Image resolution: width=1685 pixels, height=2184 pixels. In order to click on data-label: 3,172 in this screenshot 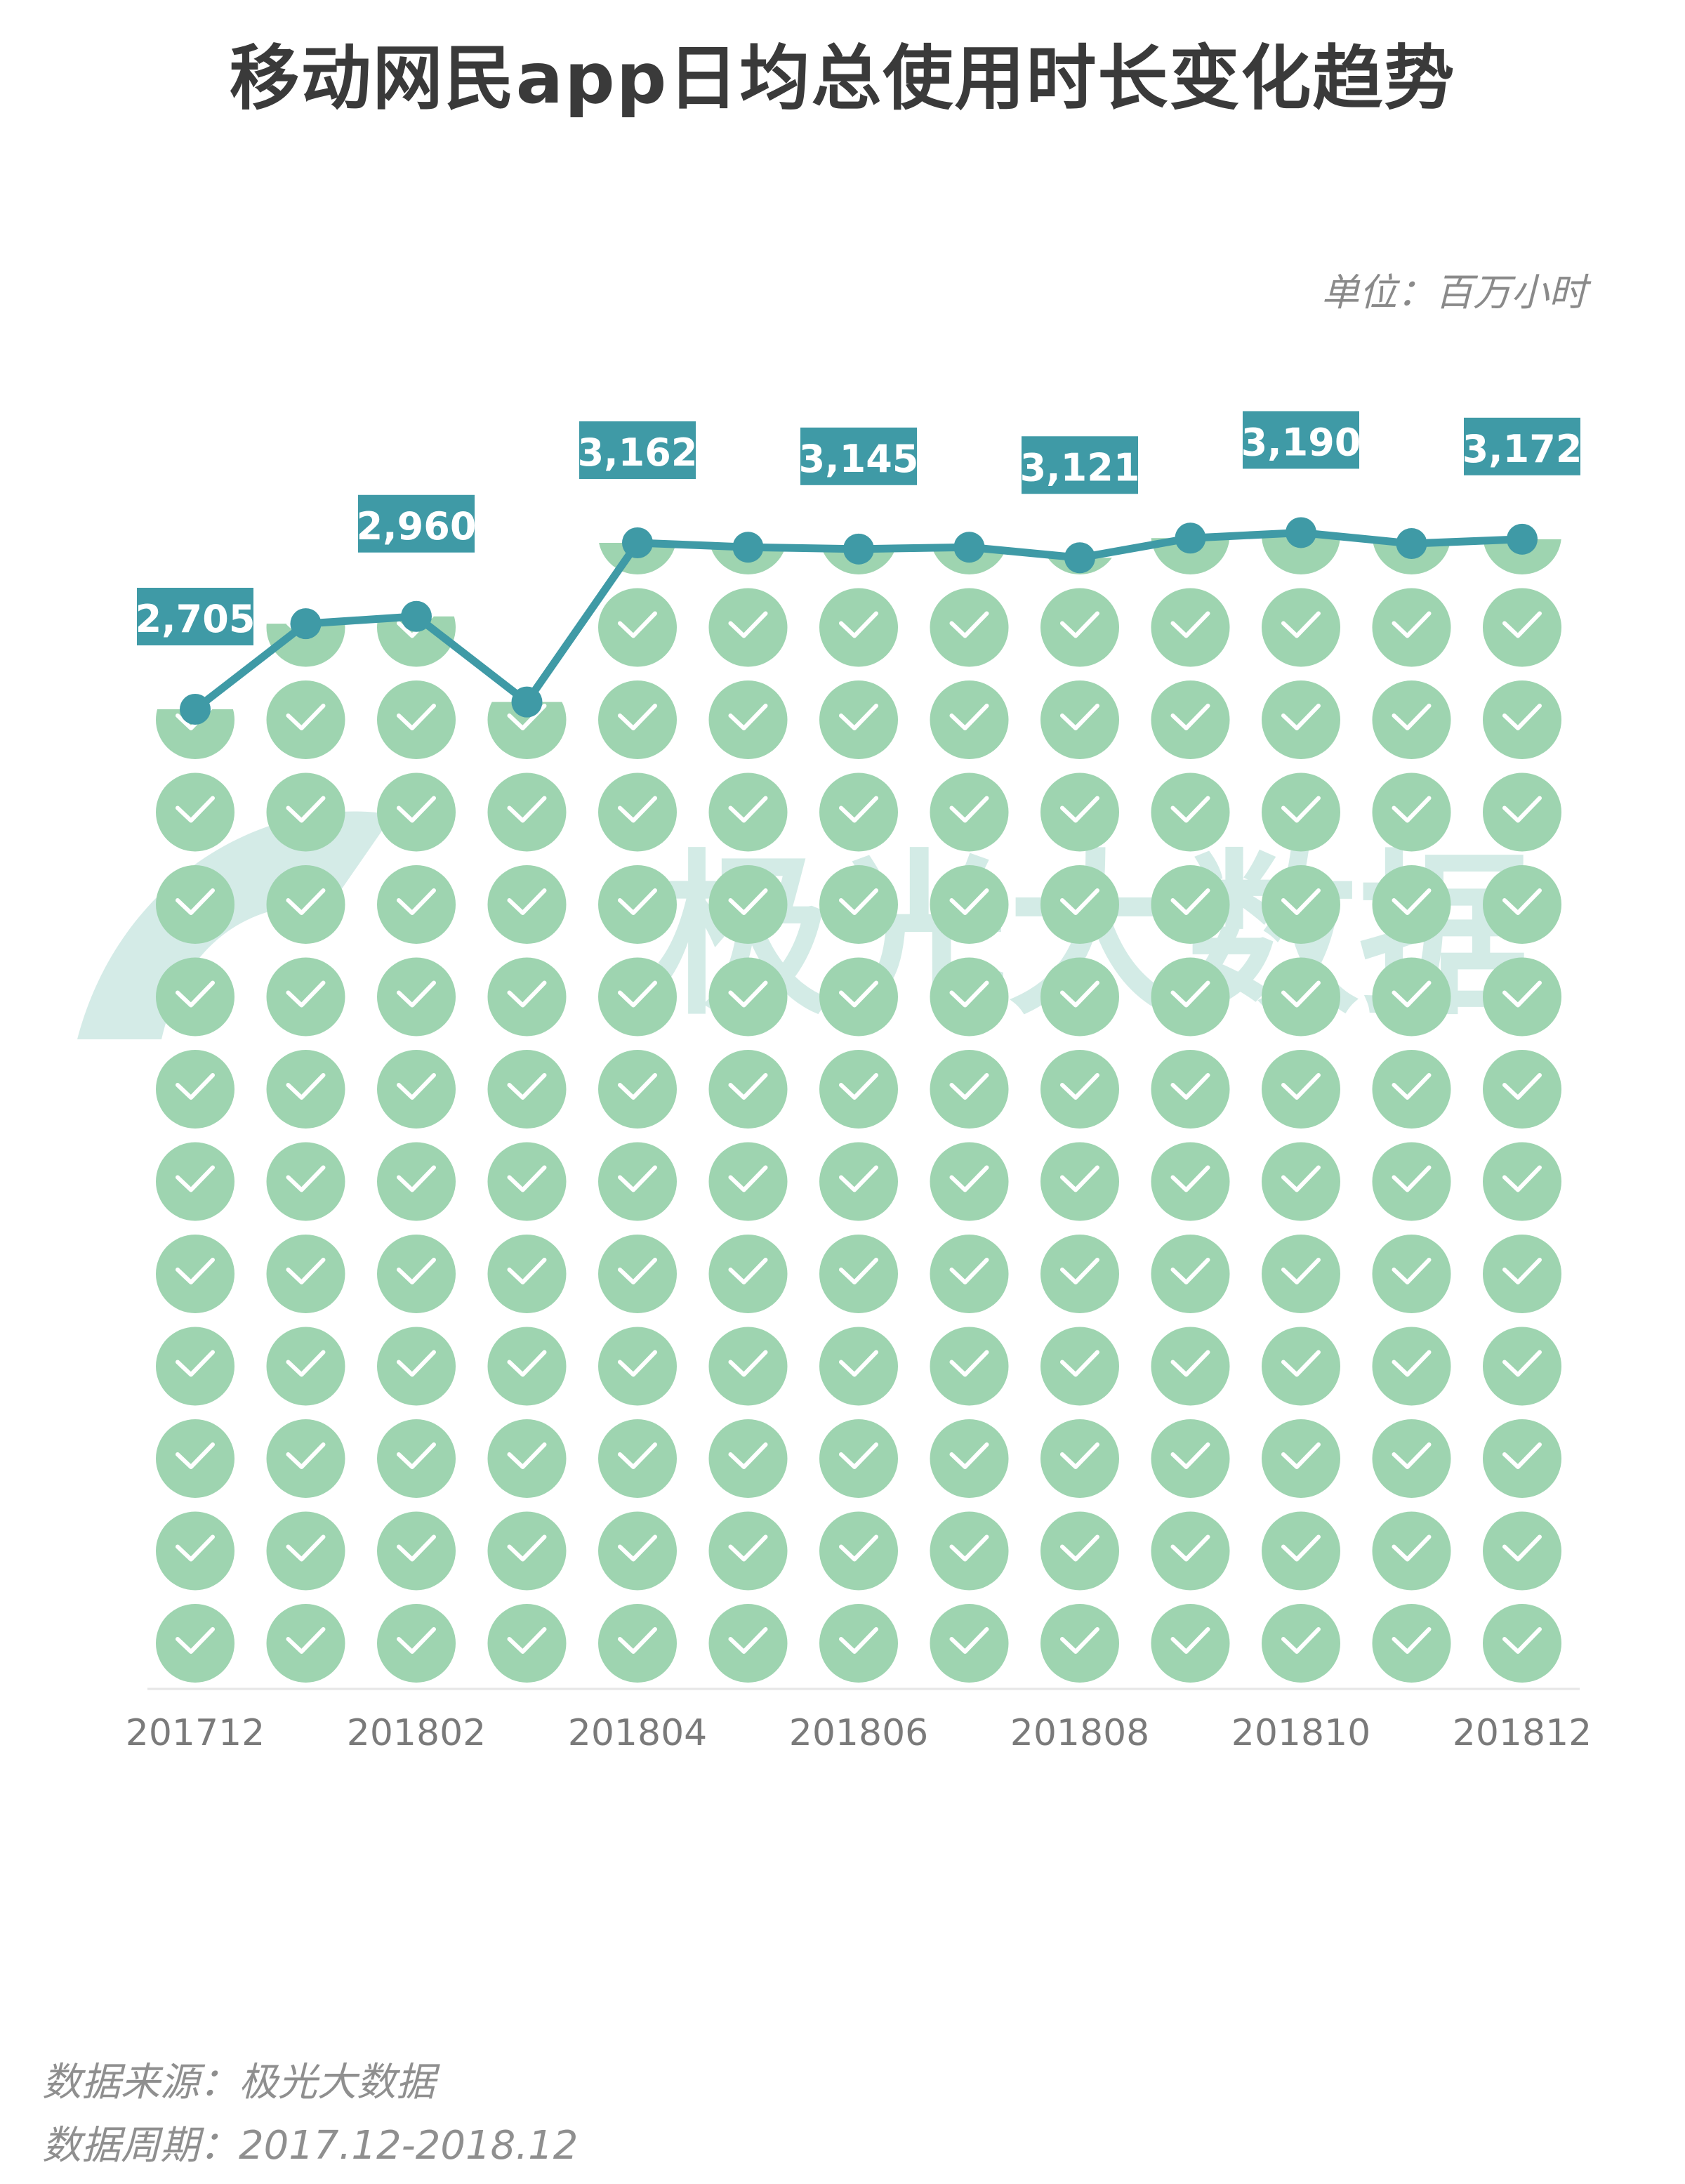, I will do `click(1522, 446)`.